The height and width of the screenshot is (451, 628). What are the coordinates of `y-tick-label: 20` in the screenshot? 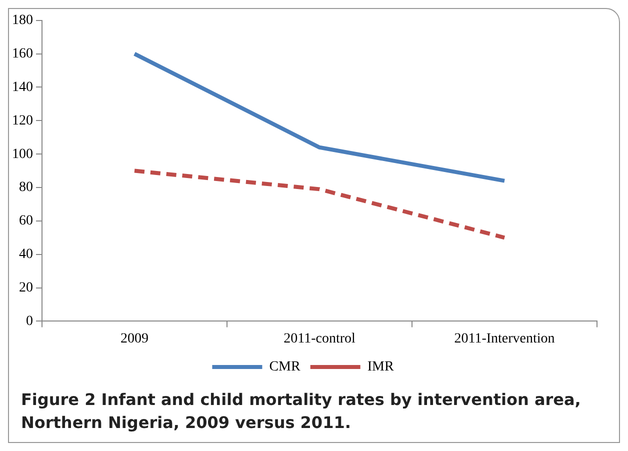 It's located at (26, 288).